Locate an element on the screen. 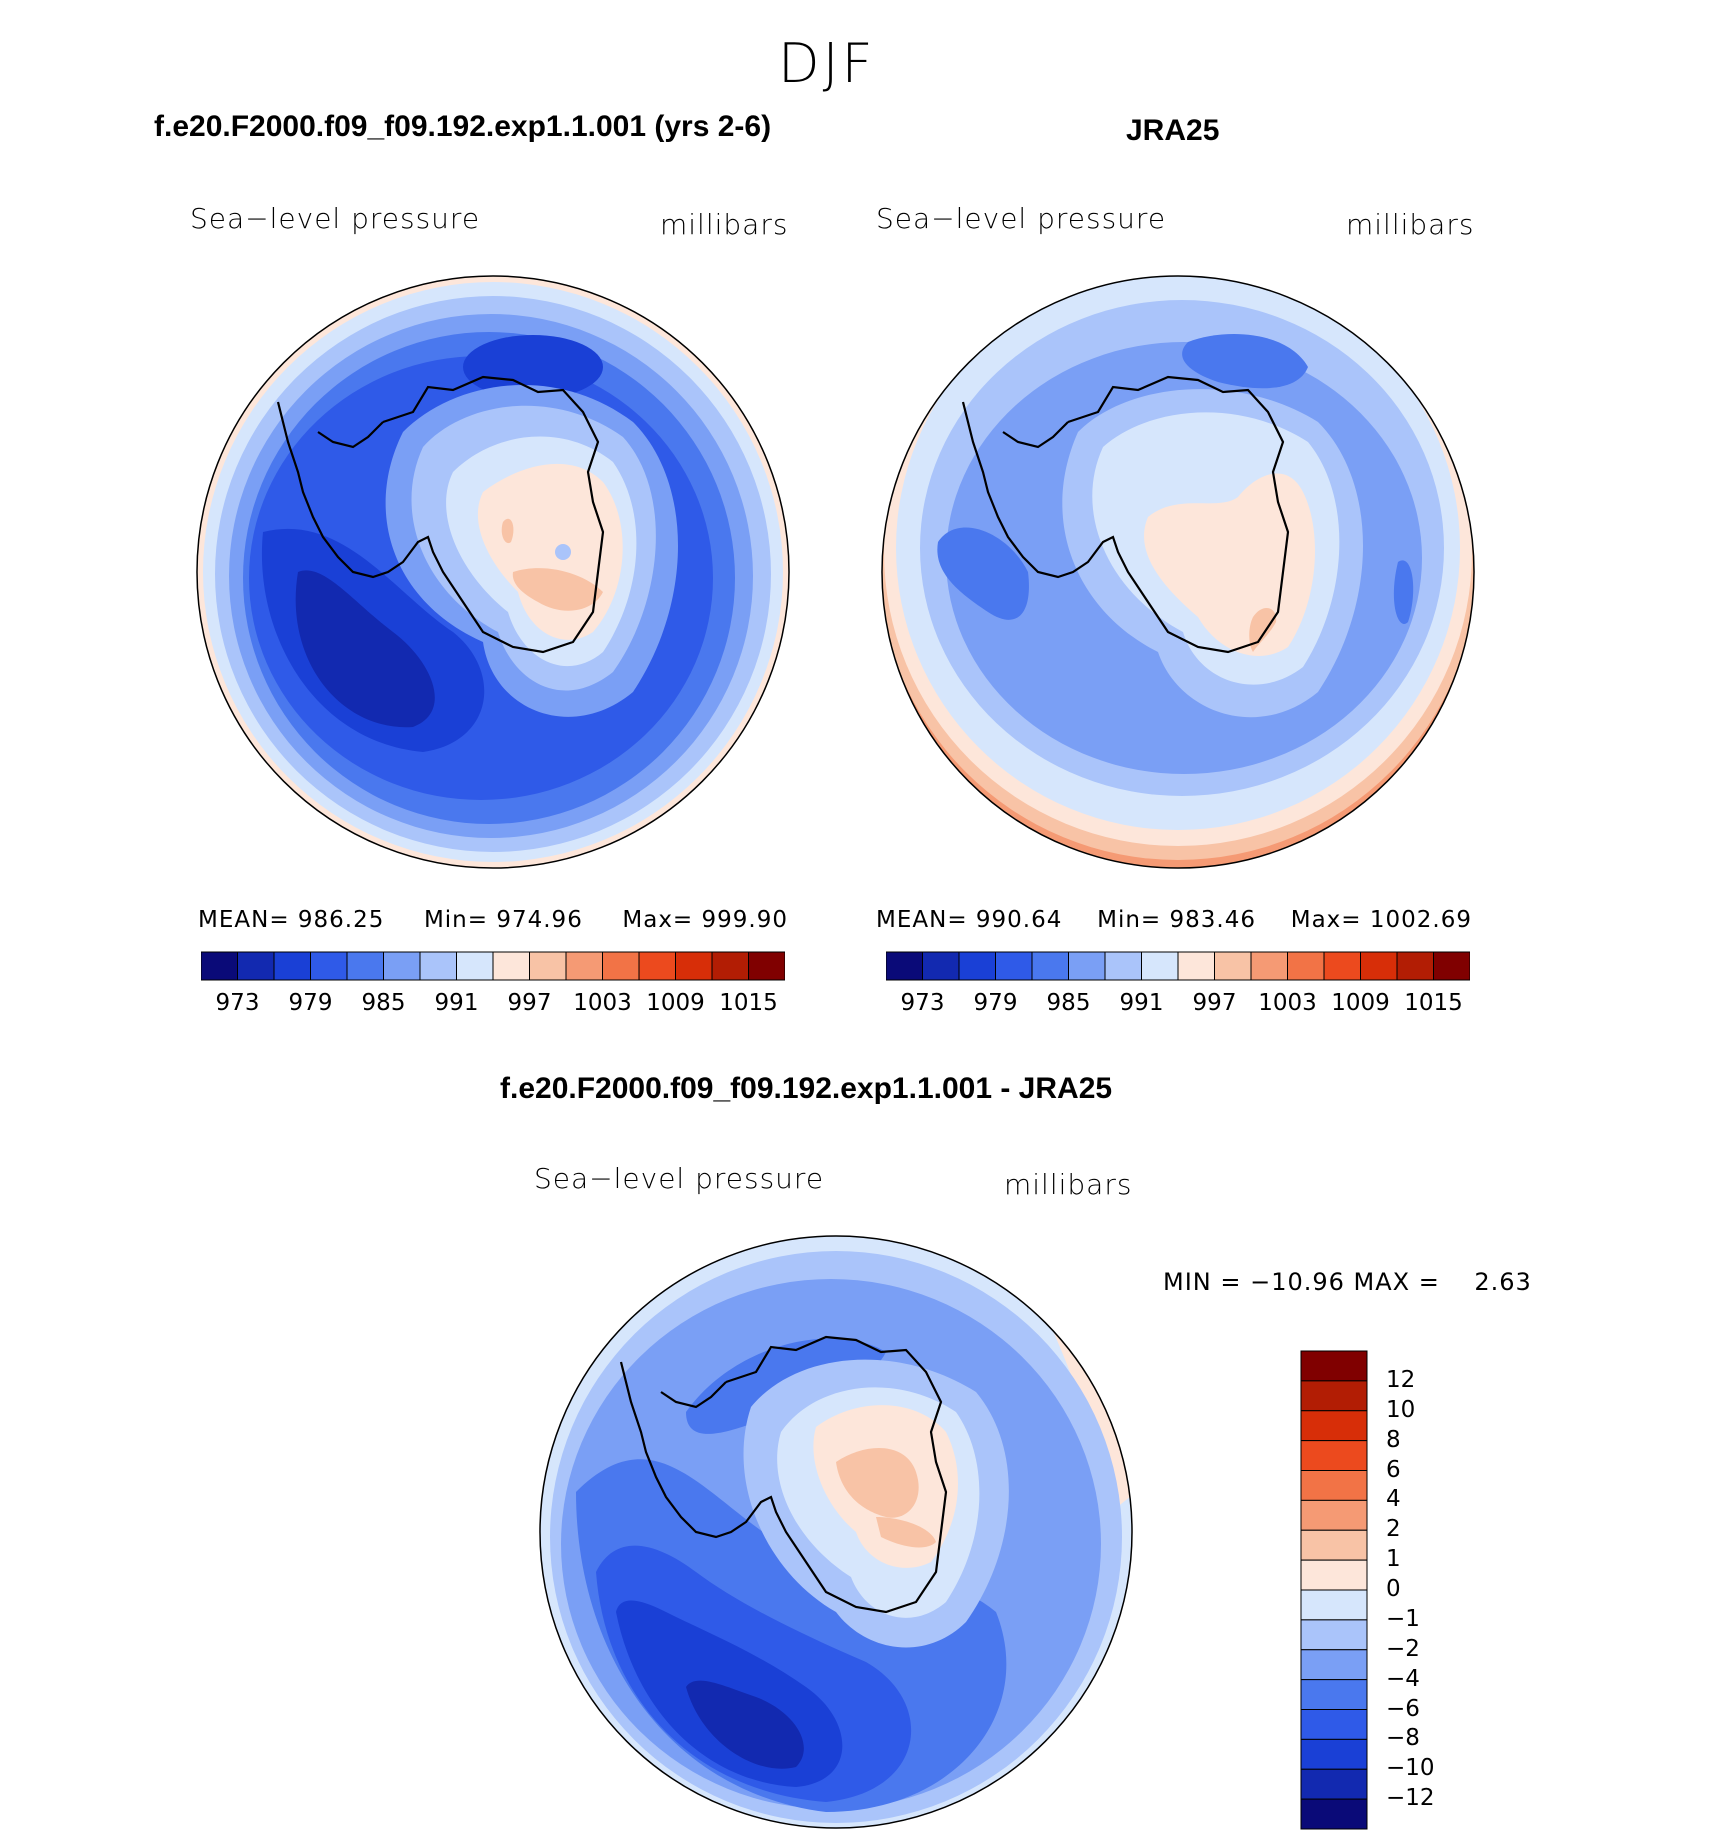 The width and height of the screenshot is (1710, 1839). colorbar-tick-label: 8 is located at coordinates (1393, 1439).